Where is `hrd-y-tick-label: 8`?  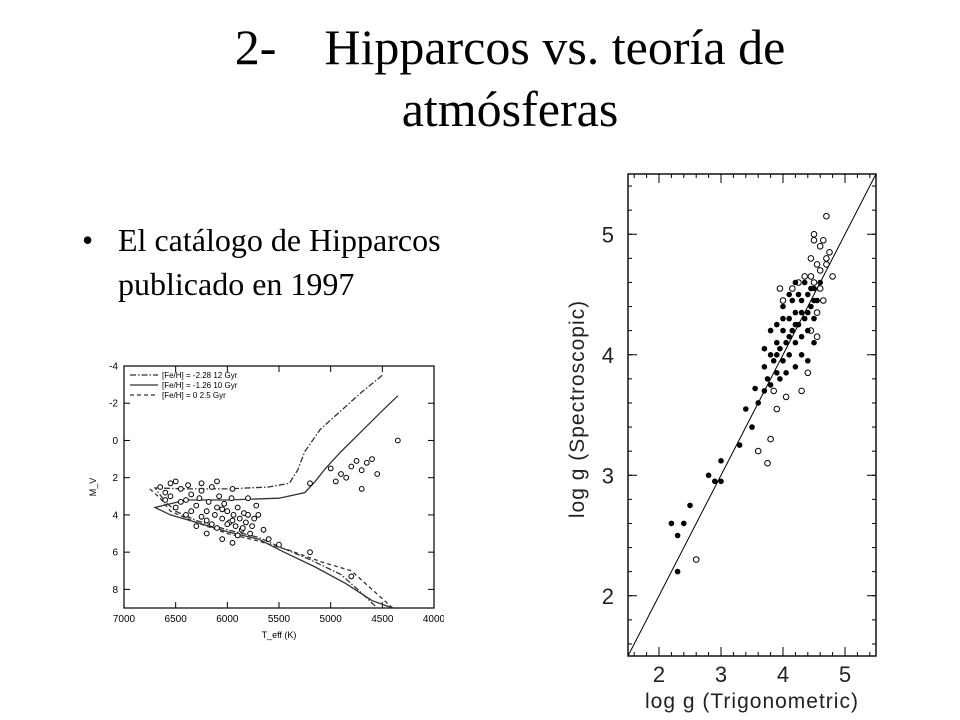 hrd-y-tick-label: 8 is located at coordinates (115, 590).